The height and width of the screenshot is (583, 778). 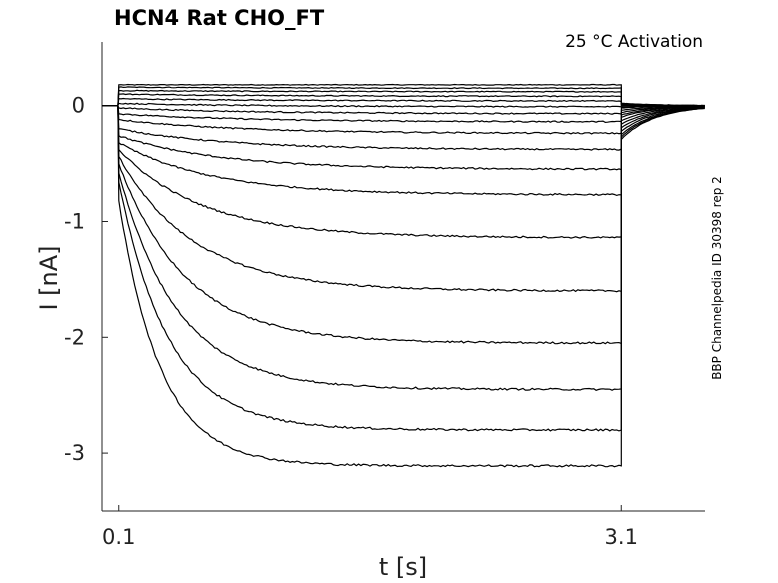 I want to click on y-tick-label: -2, so click(x=74, y=337).